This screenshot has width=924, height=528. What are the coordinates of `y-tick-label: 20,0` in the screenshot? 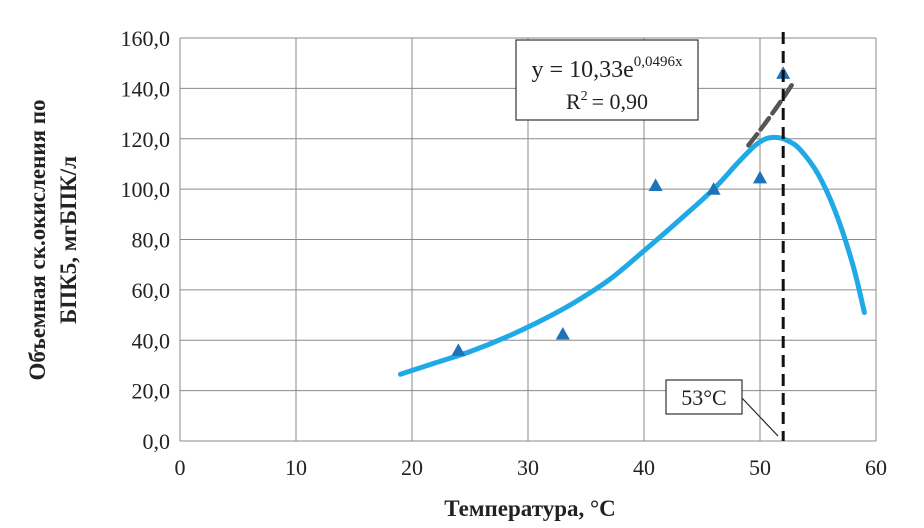 It's located at (151, 391).